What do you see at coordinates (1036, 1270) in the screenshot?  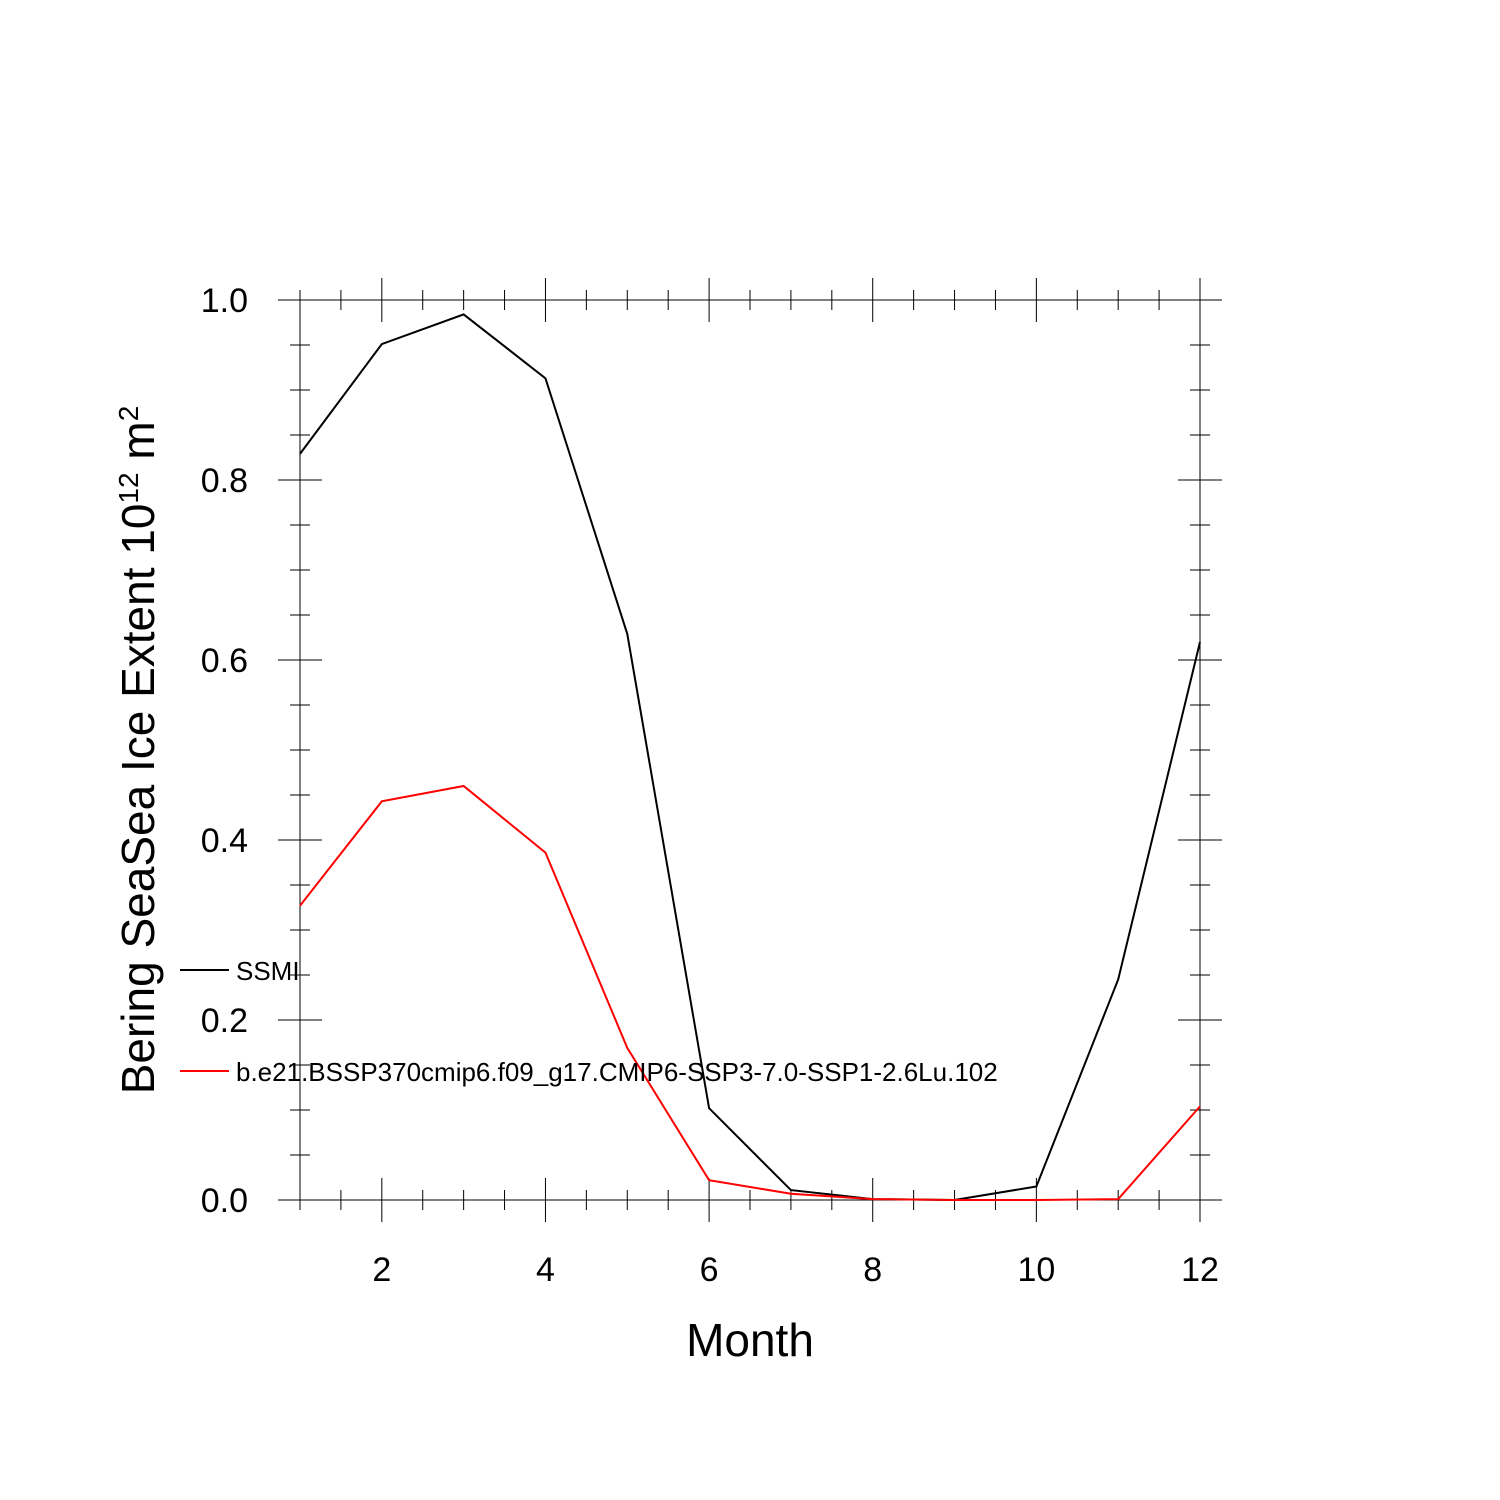 I see `x-tick-label: 10` at bounding box center [1036, 1270].